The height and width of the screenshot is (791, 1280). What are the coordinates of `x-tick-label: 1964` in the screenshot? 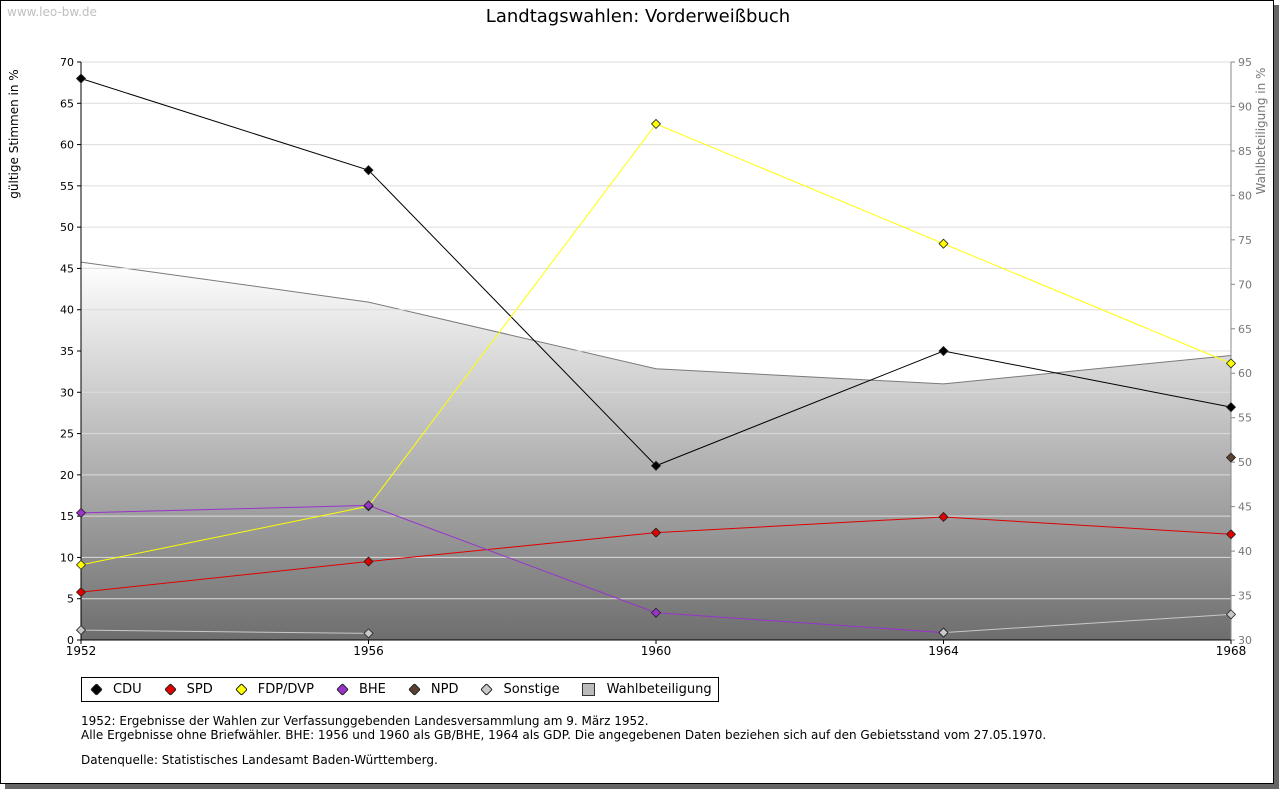 It's located at (943, 651).